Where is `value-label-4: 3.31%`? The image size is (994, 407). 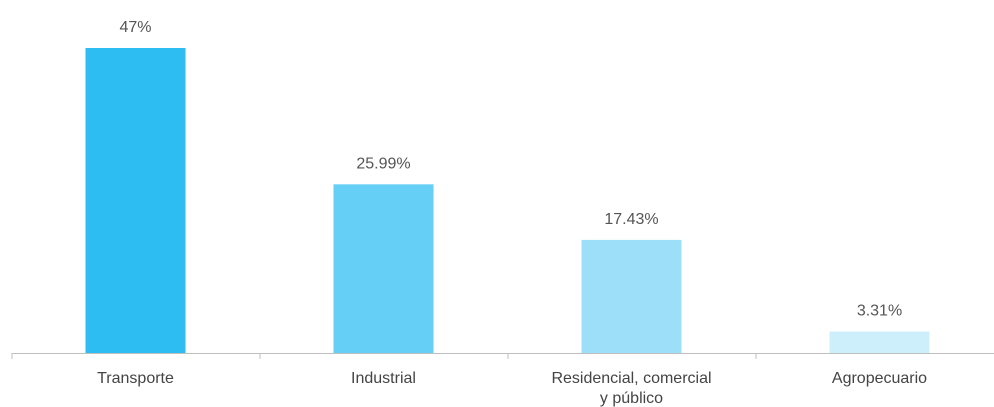
value-label-4: 3.31% is located at coordinates (879, 311).